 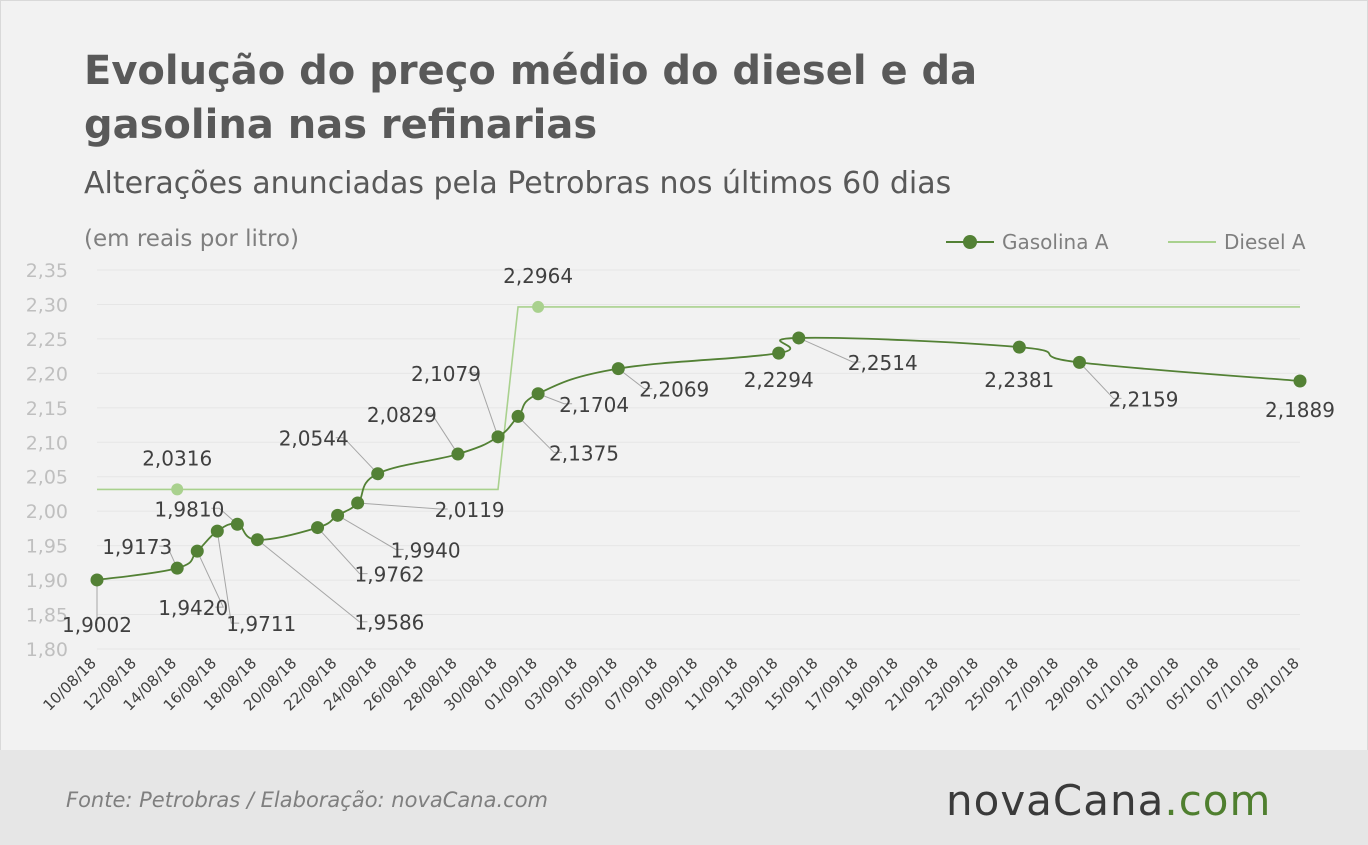 I want to click on legend-gasolina: Gasolina A, so click(x=1027, y=242).